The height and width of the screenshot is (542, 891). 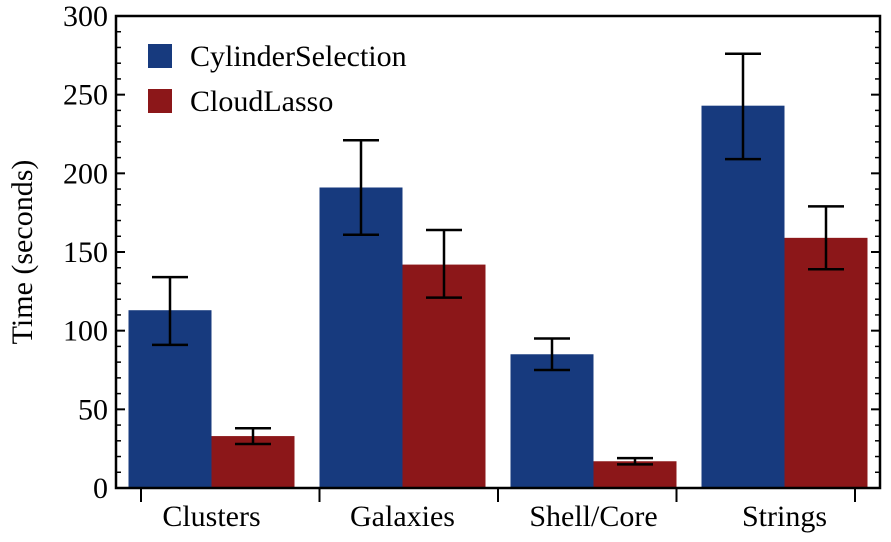 What do you see at coordinates (361, 187) in the screenshot?
I see `error-bar-cylinderselection-galaxies` at bounding box center [361, 187].